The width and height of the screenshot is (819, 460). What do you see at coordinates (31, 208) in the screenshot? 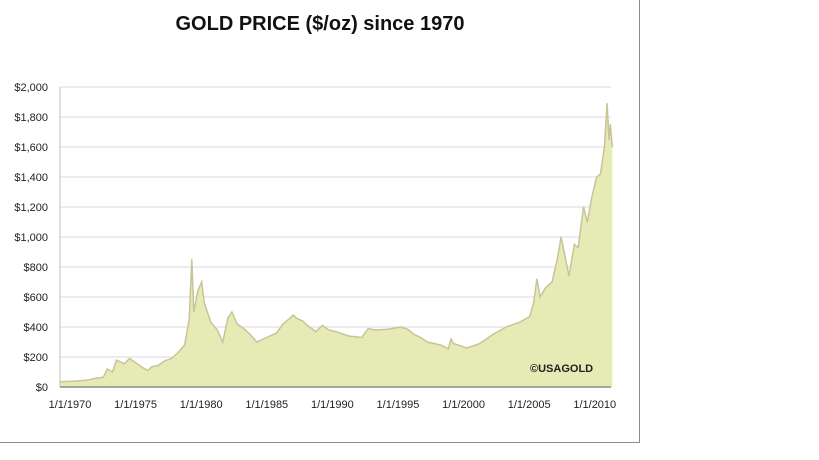
I see `y-tick-label: $1,200` at bounding box center [31, 208].